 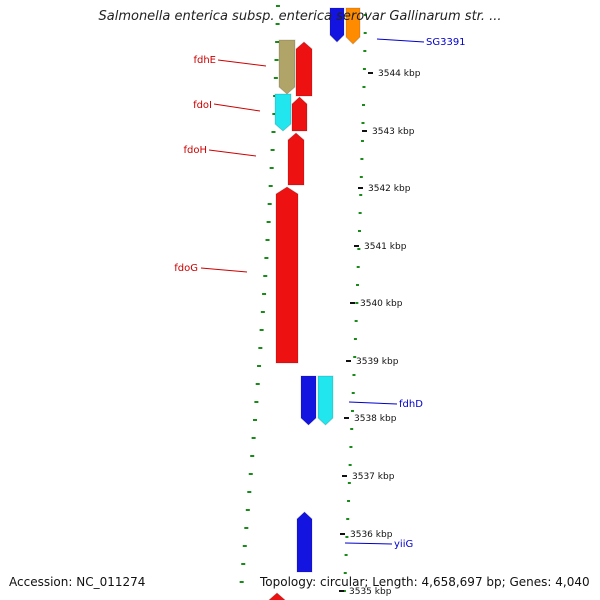 What do you see at coordinates (325, 400) in the screenshot?
I see `gene-fdhD-cyan` at bounding box center [325, 400].